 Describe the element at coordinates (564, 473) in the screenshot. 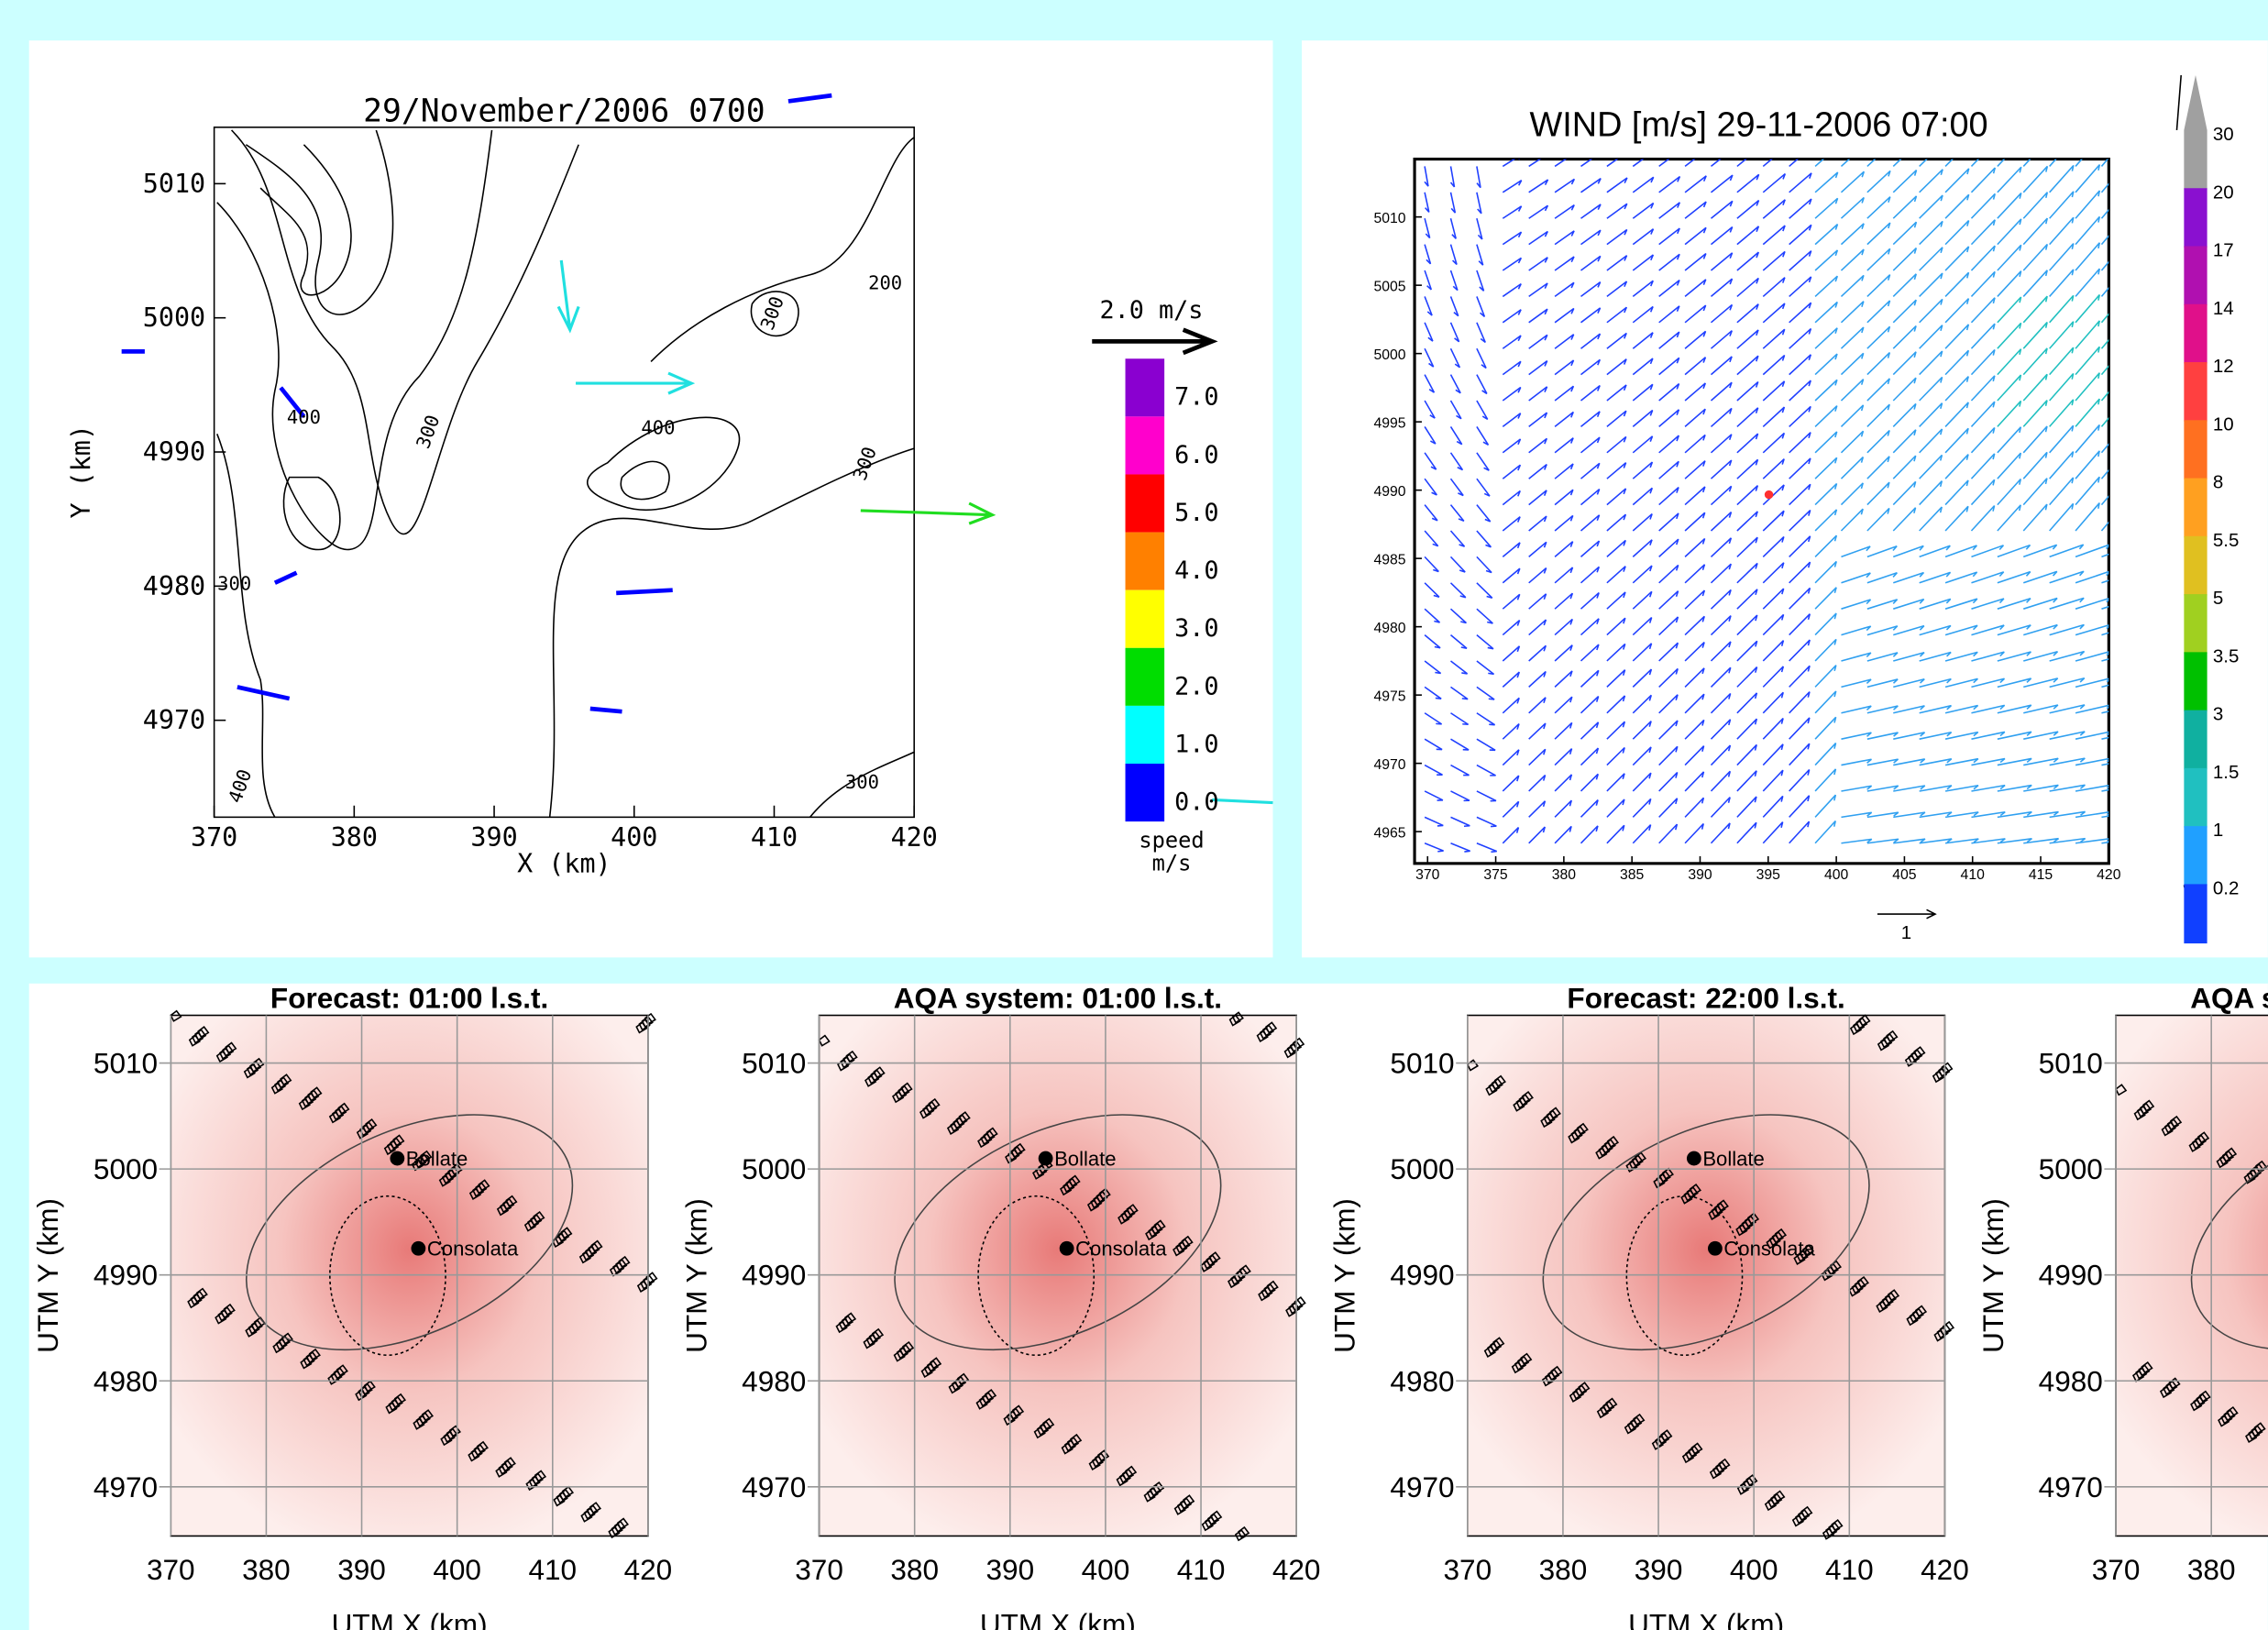

I see `plot-frame` at that location.